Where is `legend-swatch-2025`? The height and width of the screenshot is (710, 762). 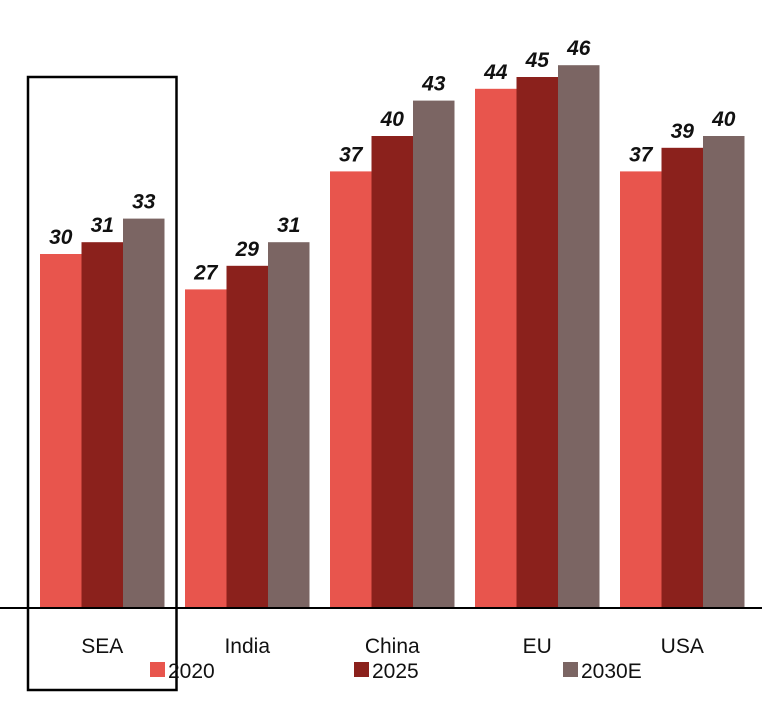
legend-swatch-2025 is located at coordinates (361, 669).